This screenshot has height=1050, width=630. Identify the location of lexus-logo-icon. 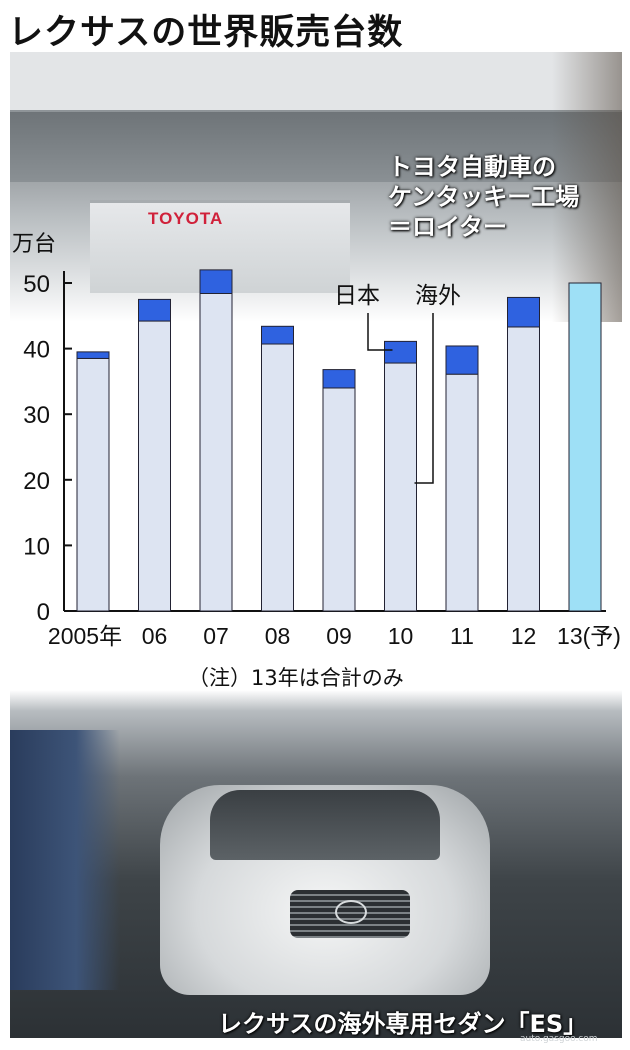
(351, 912).